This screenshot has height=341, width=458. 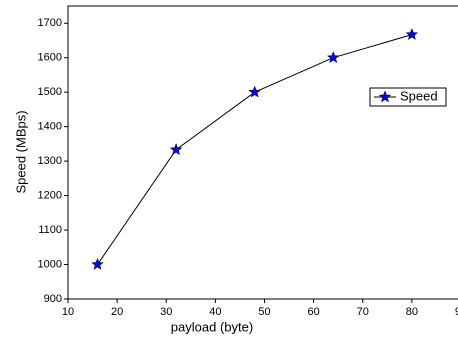 I want to click on y-tick-label: 1600, so click(x=50, y=58).